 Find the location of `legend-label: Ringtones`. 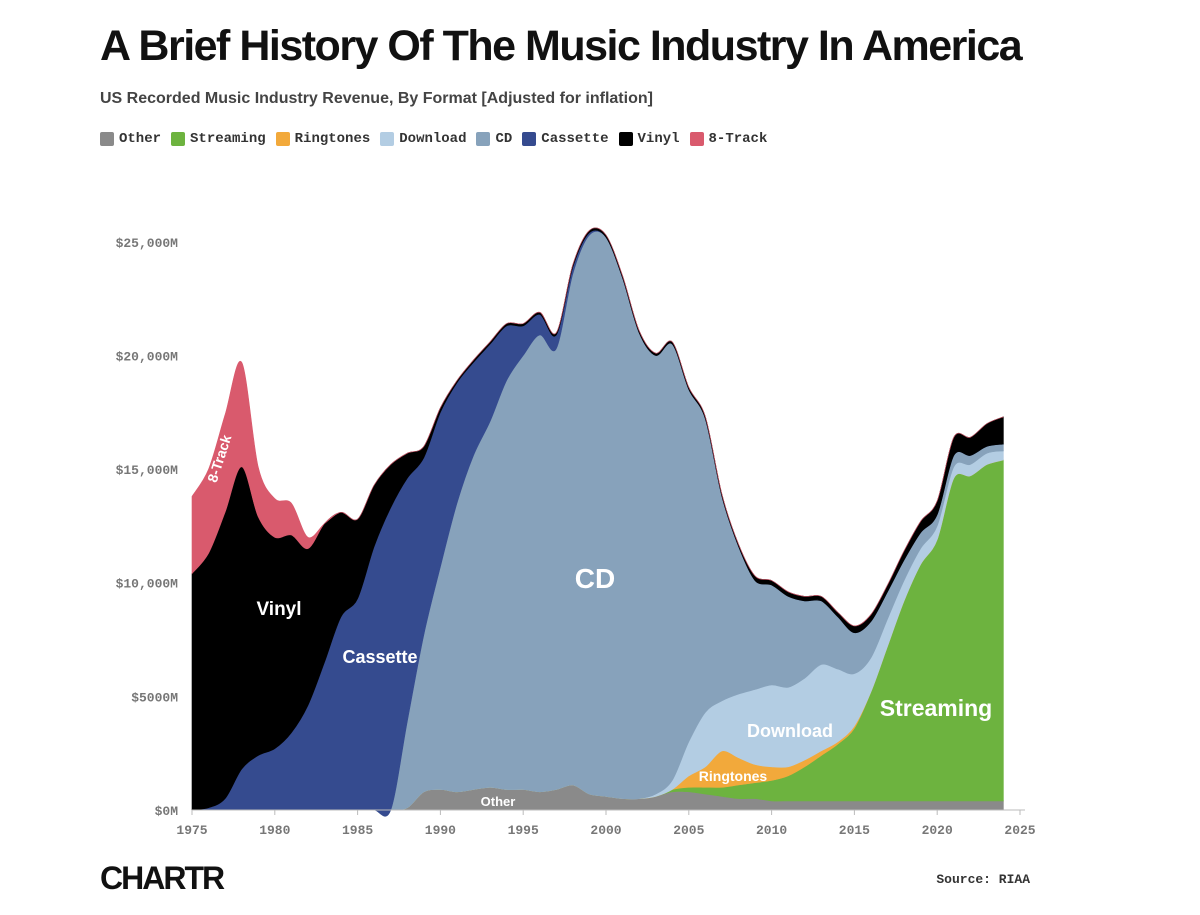

legend-label: Ringtones is located at coordinates (332, 139).